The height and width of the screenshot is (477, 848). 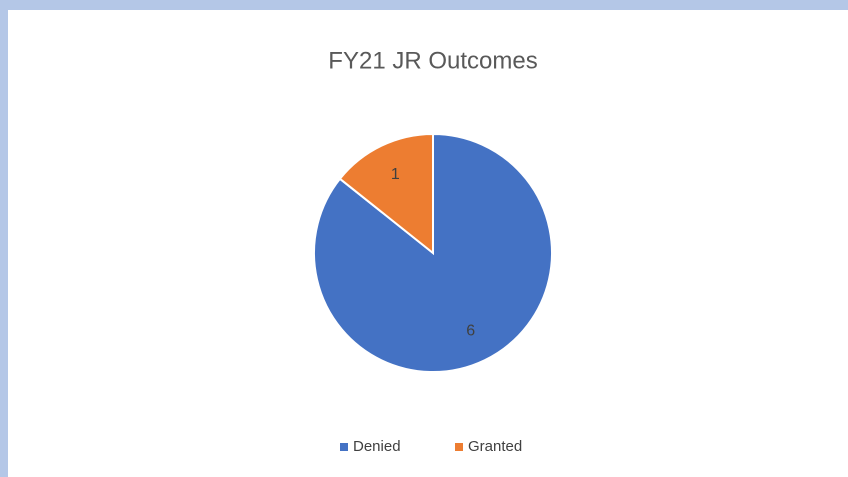 I want to click on legend-label: Denied, so click(x=377, y=446).